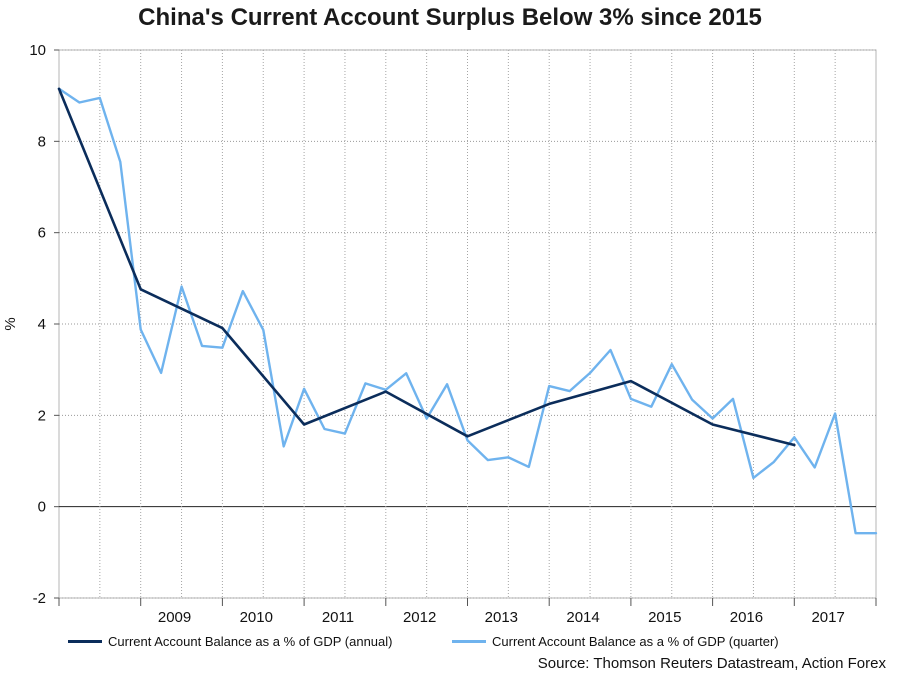 The width and height of the screenshot is (900, 679). What do you see at coordinates (582, 617) in the screenshot?
I see `x-tick-label: 2014` at bounding box center [582, 617].